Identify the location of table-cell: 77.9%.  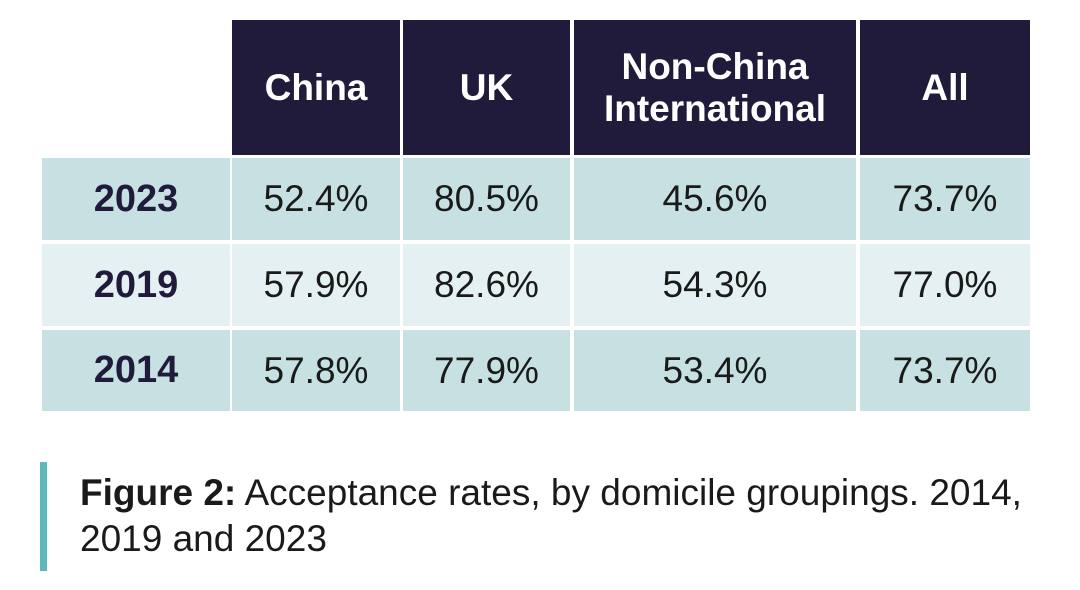
(486, 370).